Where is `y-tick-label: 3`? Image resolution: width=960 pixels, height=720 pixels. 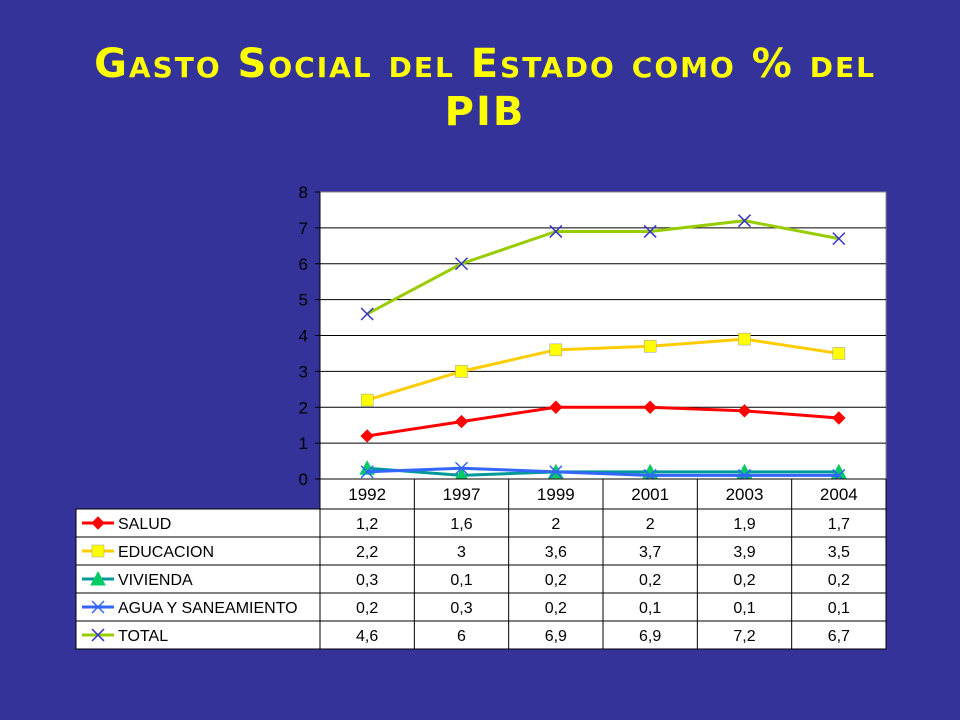
y-tick-label: 3 is located at coordinates (303, 371).